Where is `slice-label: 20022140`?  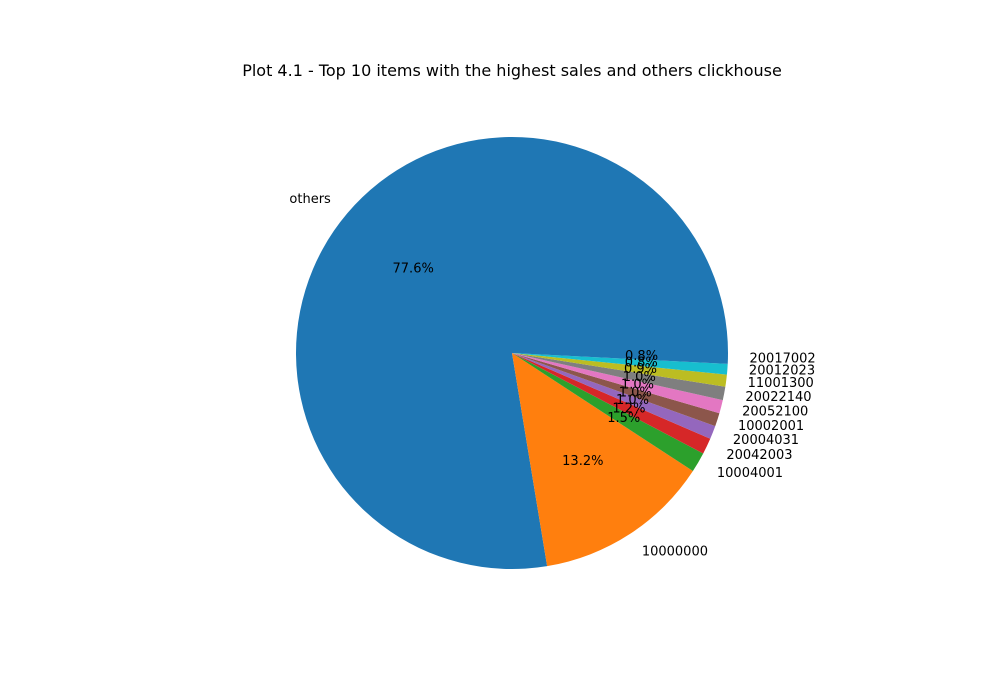 slice-label: 20022140 is located at coordinates (778, 397).